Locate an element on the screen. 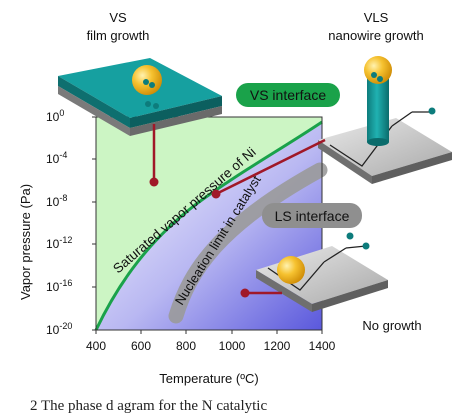 This screenshot has width=474, height=413. y-tick-2: 10⁻⁸ is located at coordinates (56, 201).